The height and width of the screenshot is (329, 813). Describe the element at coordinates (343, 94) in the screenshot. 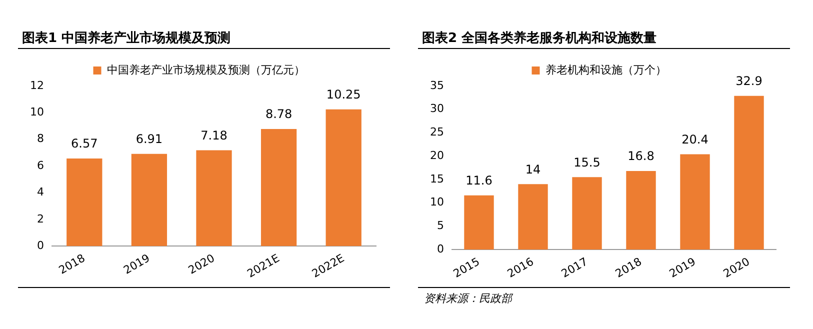

I see `data-label: 10.25` at that location.